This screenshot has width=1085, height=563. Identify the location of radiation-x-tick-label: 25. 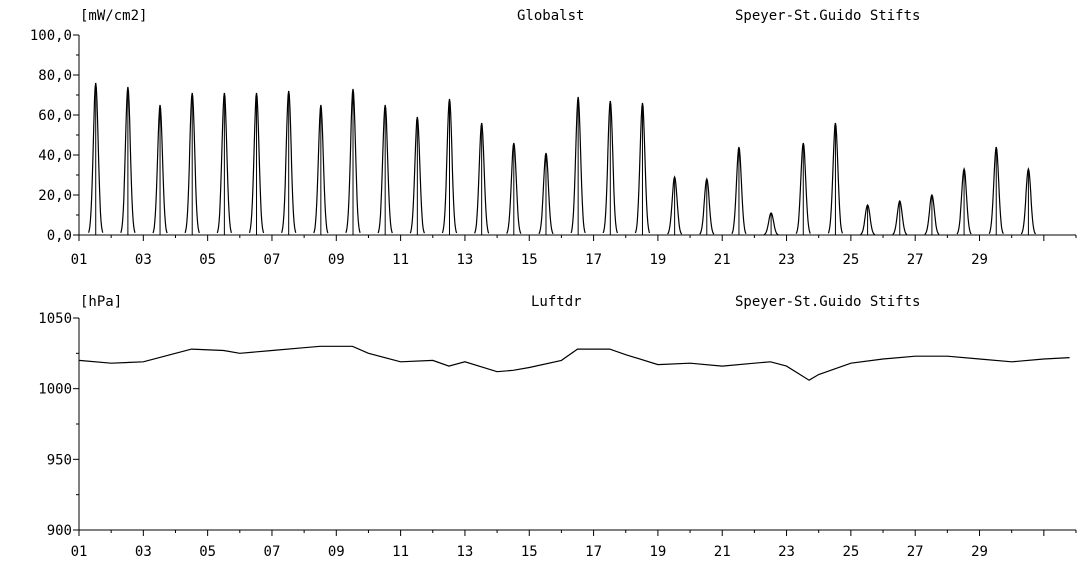
(850, 260).